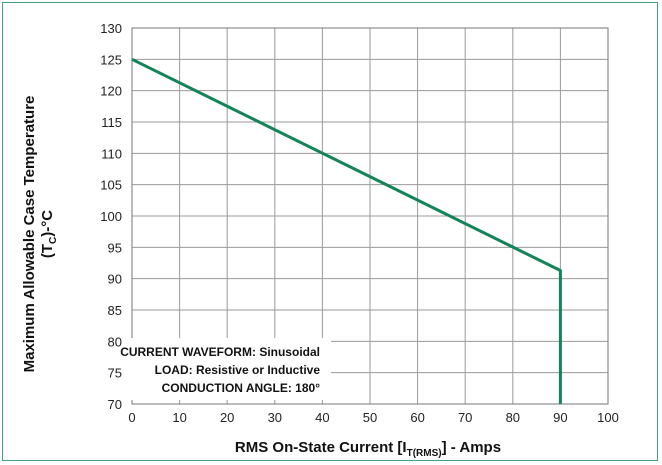 The image size is (662, 465). Describe the element at coordinates (513, 417) in the screenshot. I see `x-tick-label: 80` at that location.